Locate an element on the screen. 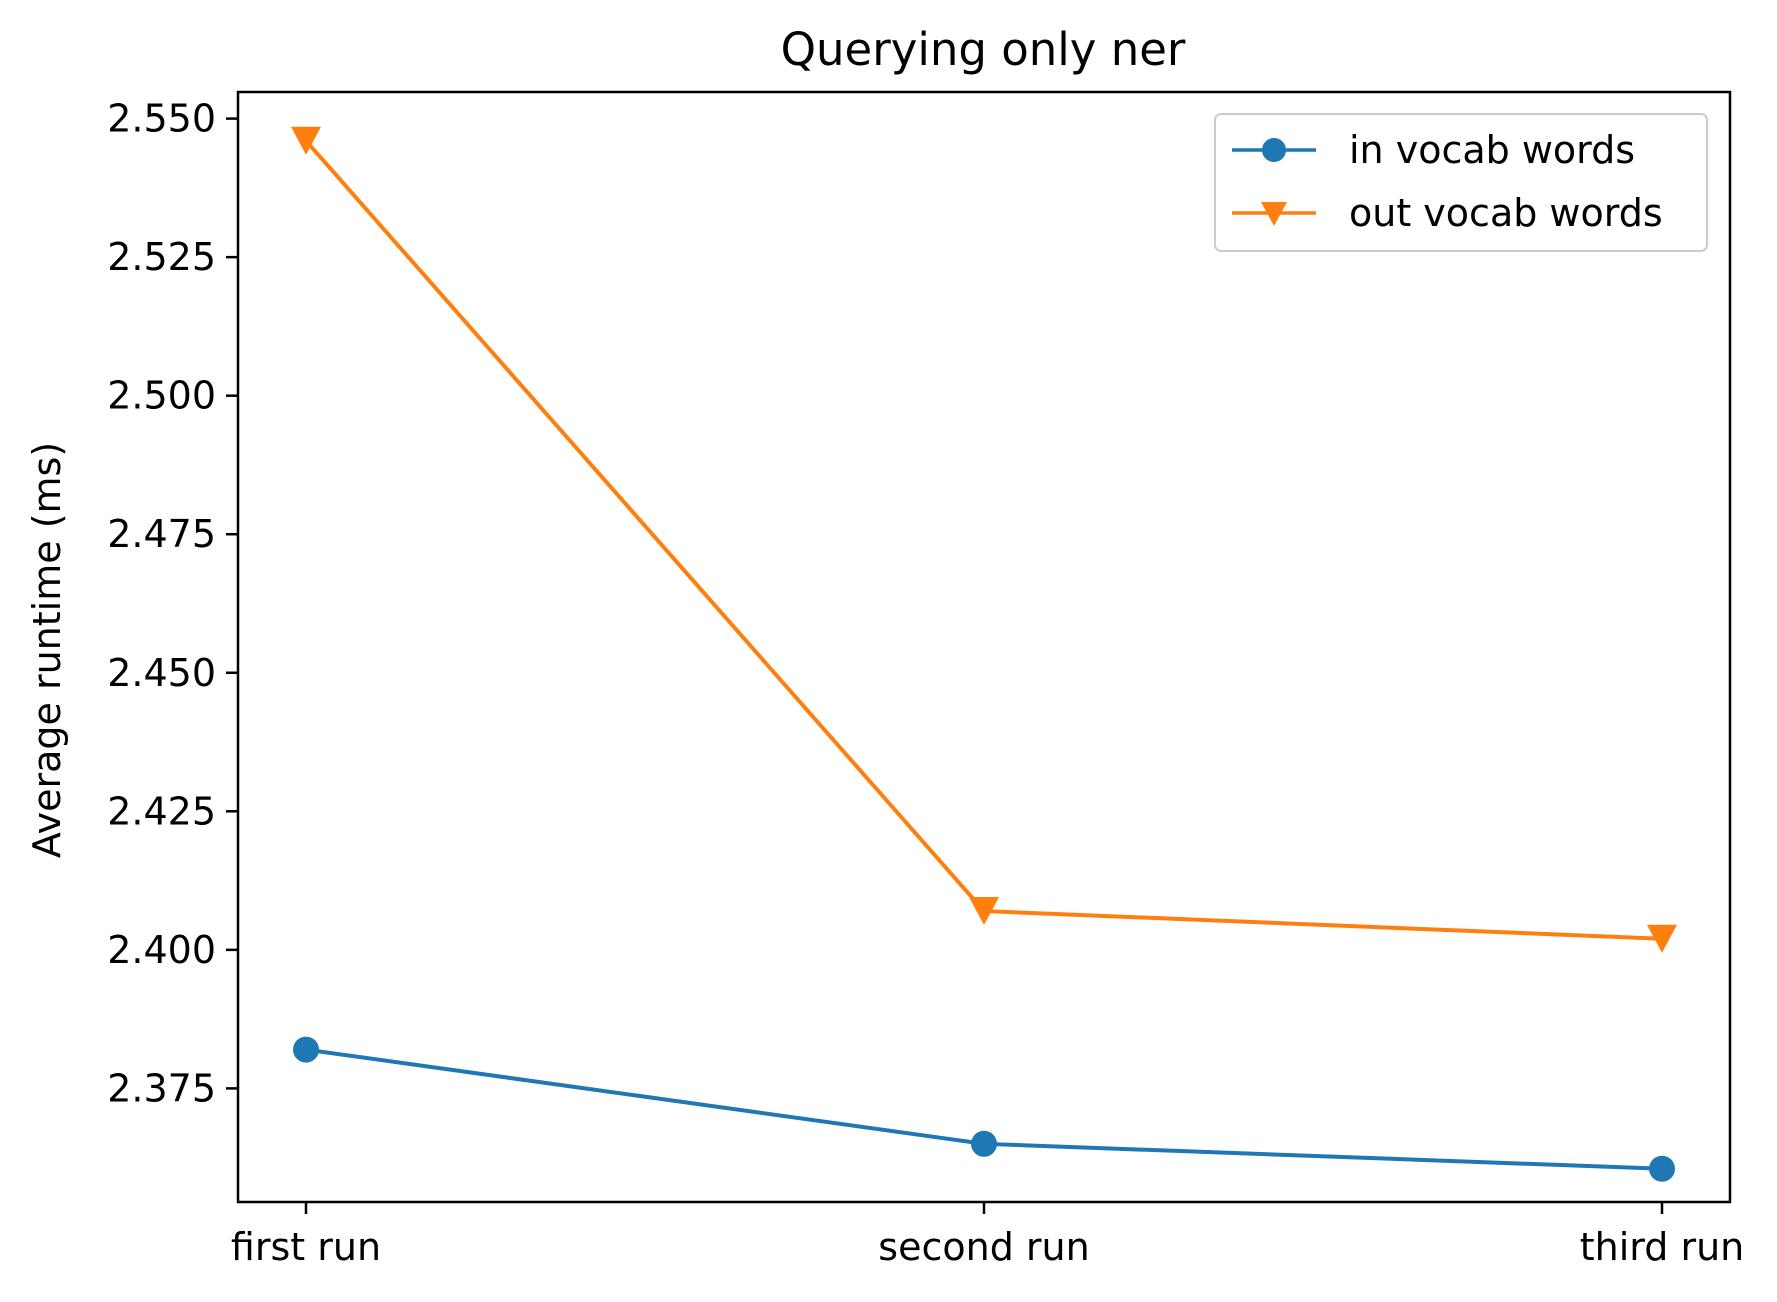 Image resolution: width=1777 pixels, height=1302 pixels. y-tick-label: 2.500 is located at coordinates (161, 396).